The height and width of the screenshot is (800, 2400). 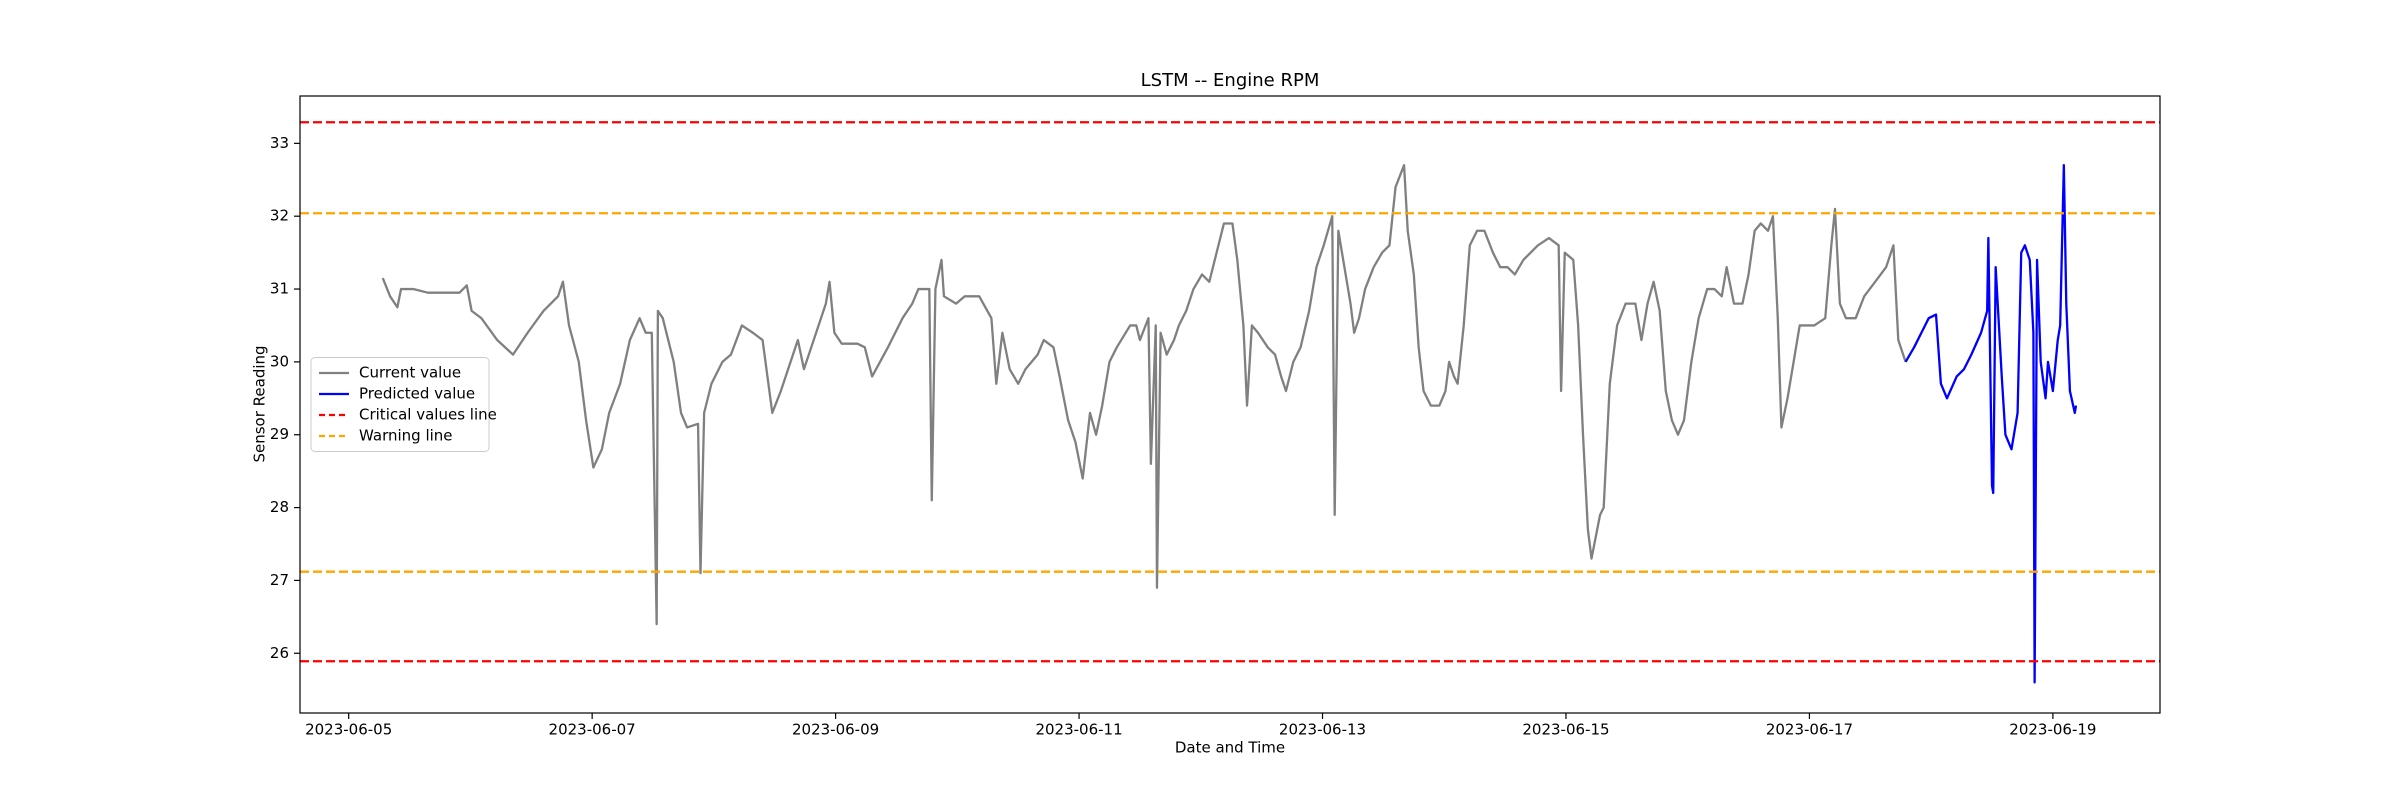 I want to click on x-tick-label: 2023-06-17, so click(x=1809, y=730).